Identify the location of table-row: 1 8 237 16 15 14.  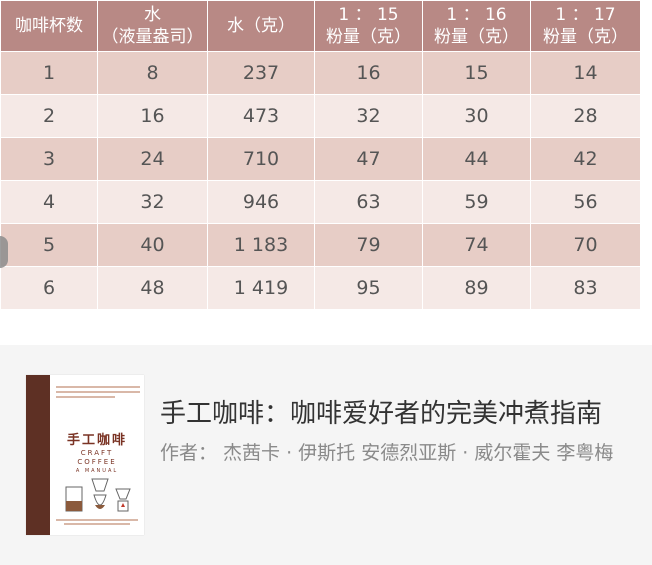
(320, 73).